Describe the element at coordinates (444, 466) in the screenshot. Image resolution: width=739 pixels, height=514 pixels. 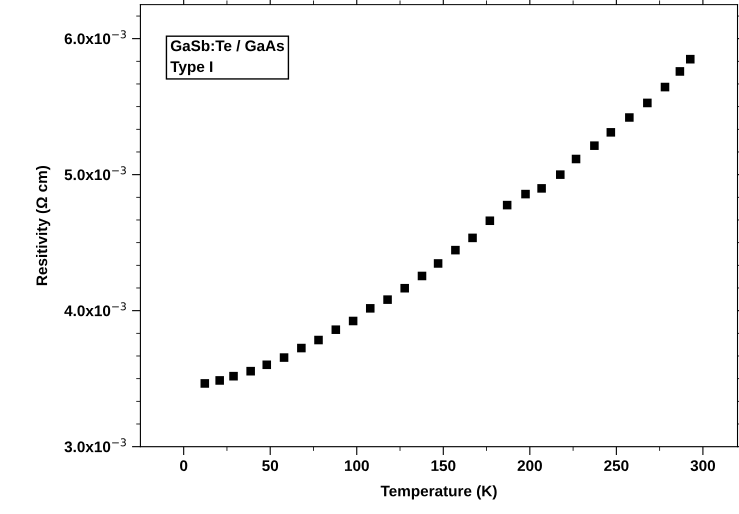
I see `x-tick-label: 150` at that location.